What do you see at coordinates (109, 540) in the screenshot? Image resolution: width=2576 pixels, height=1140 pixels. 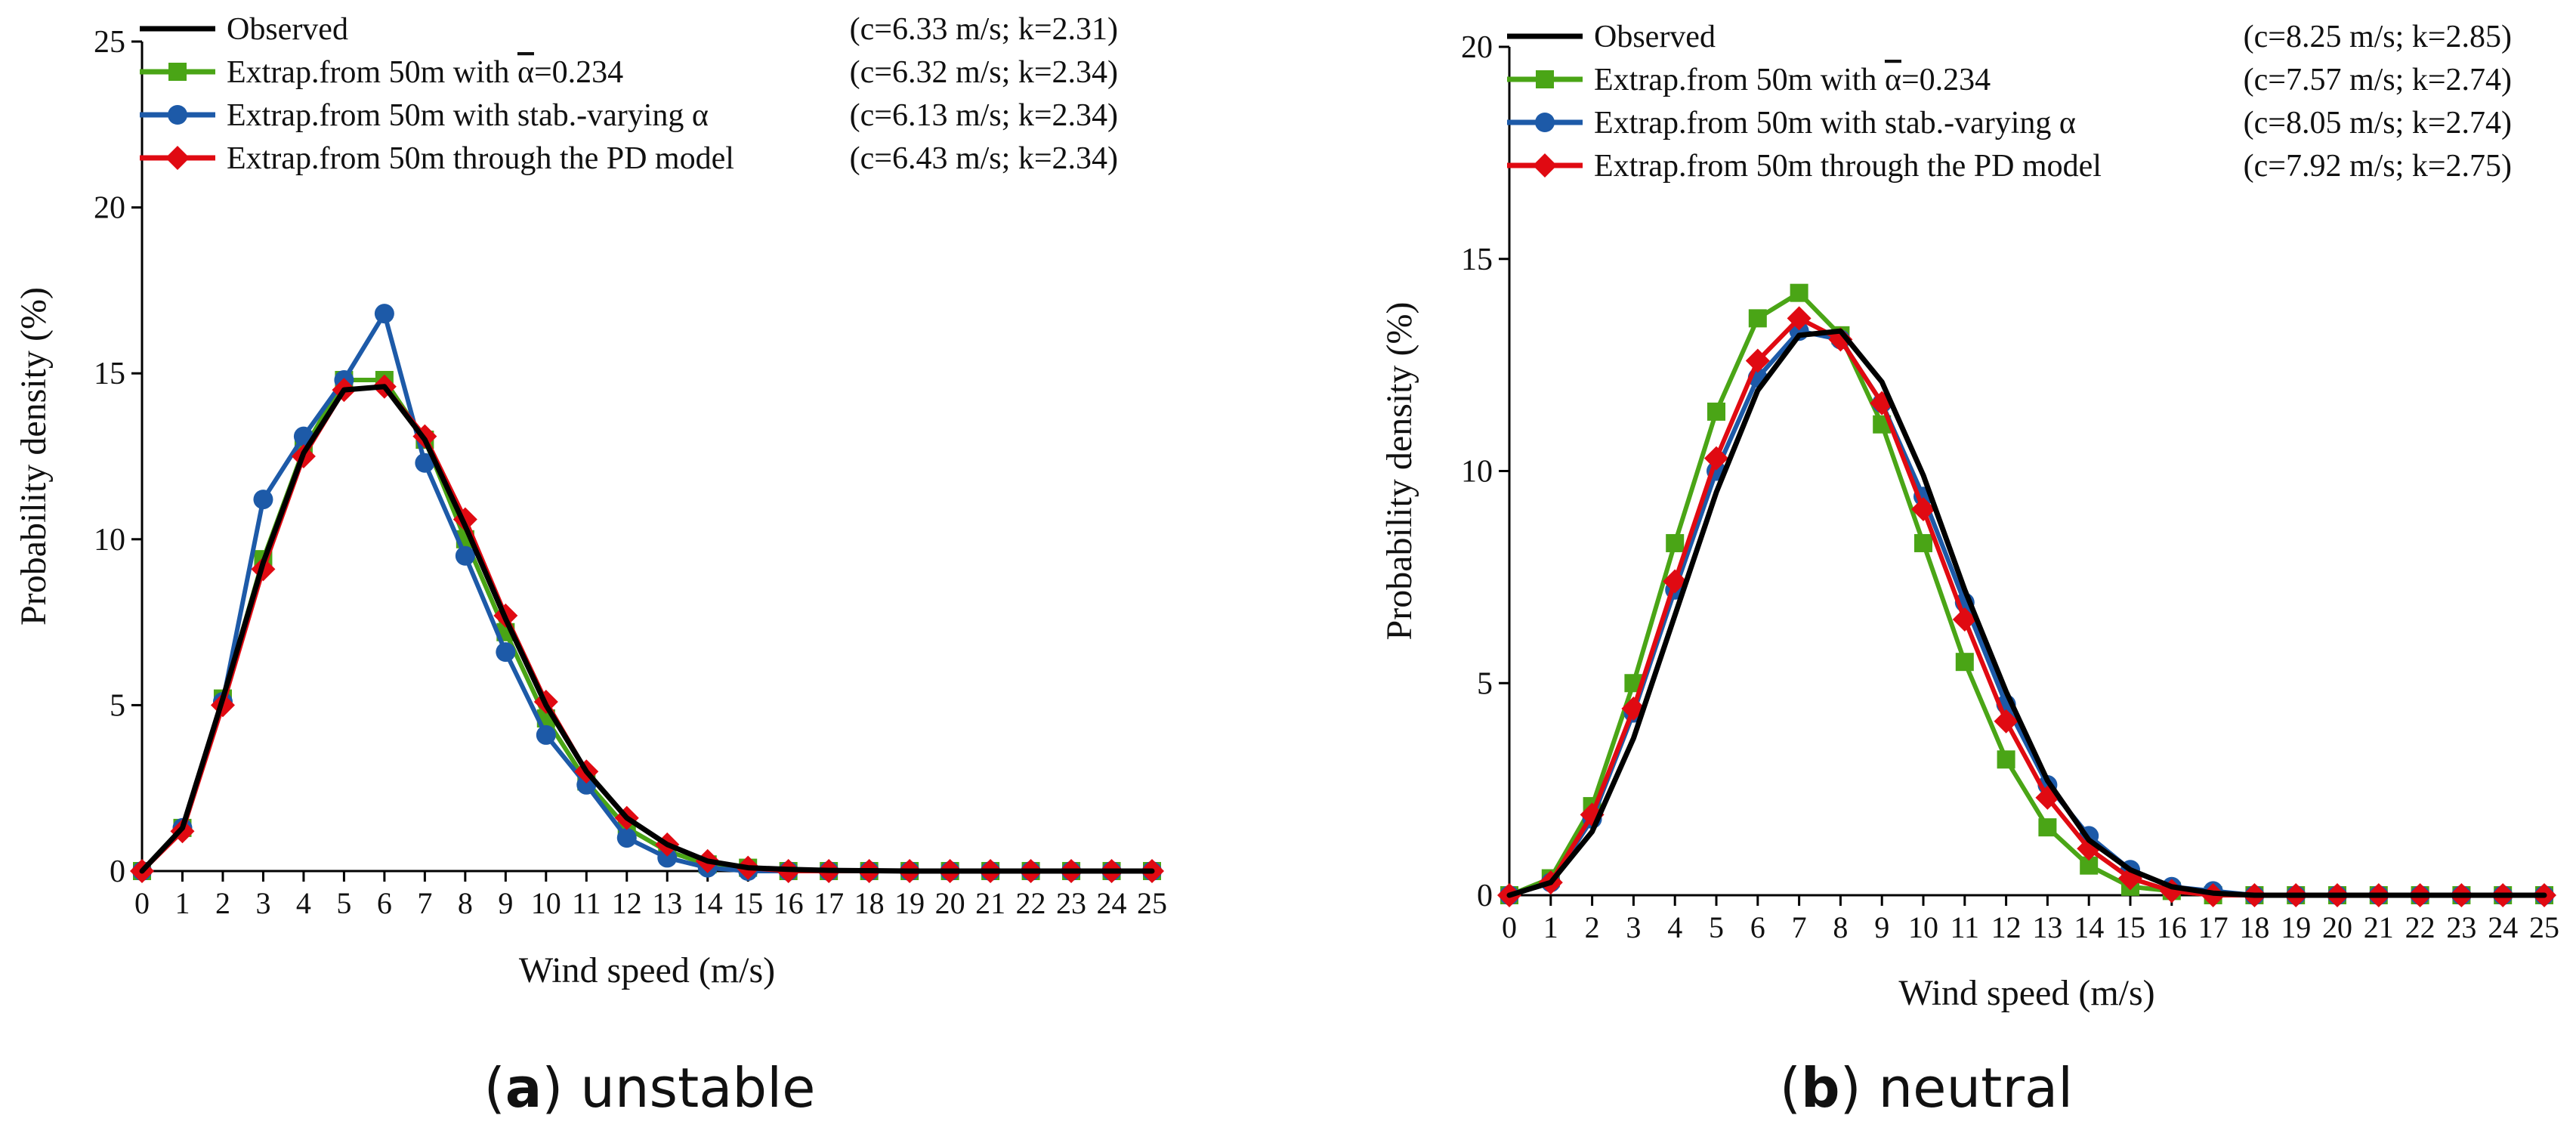 I see `y-tick-label: 10` at bounding box center [109, 540].